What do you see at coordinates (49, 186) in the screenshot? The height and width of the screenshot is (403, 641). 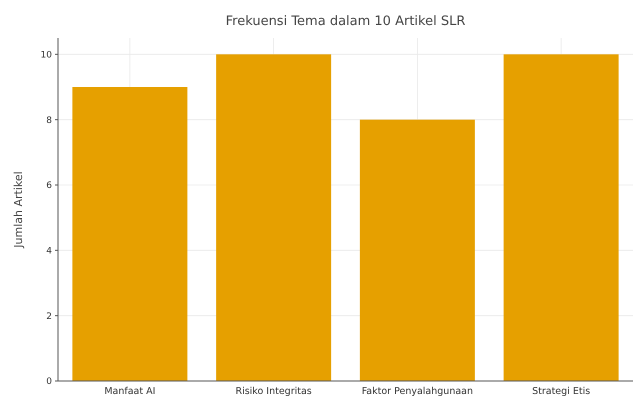 I see `y-tick-label: 6` at bounding box center [49, 186].